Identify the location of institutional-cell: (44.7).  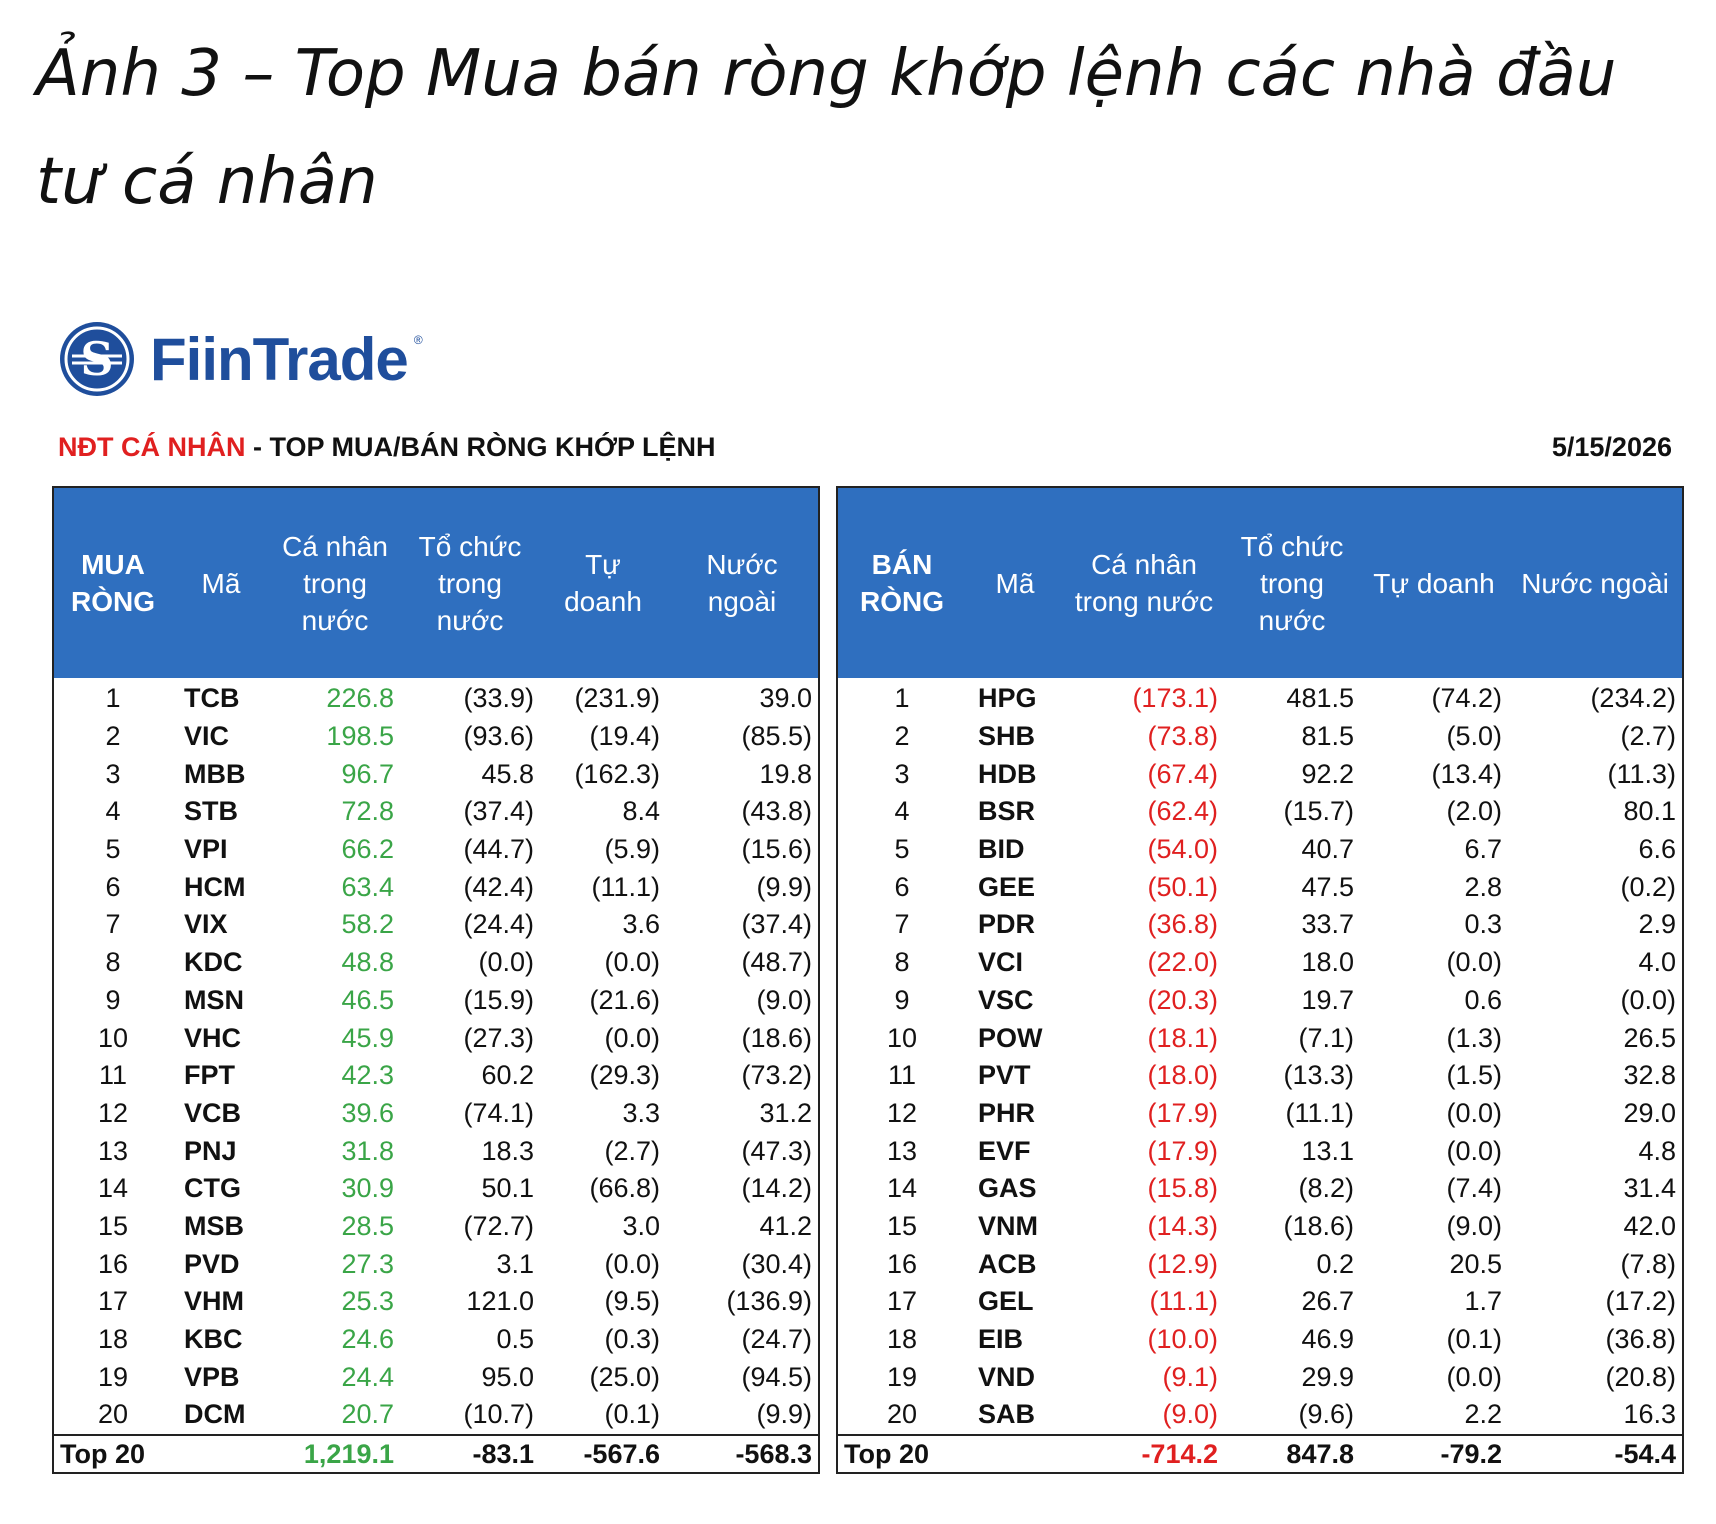
(498, 849).